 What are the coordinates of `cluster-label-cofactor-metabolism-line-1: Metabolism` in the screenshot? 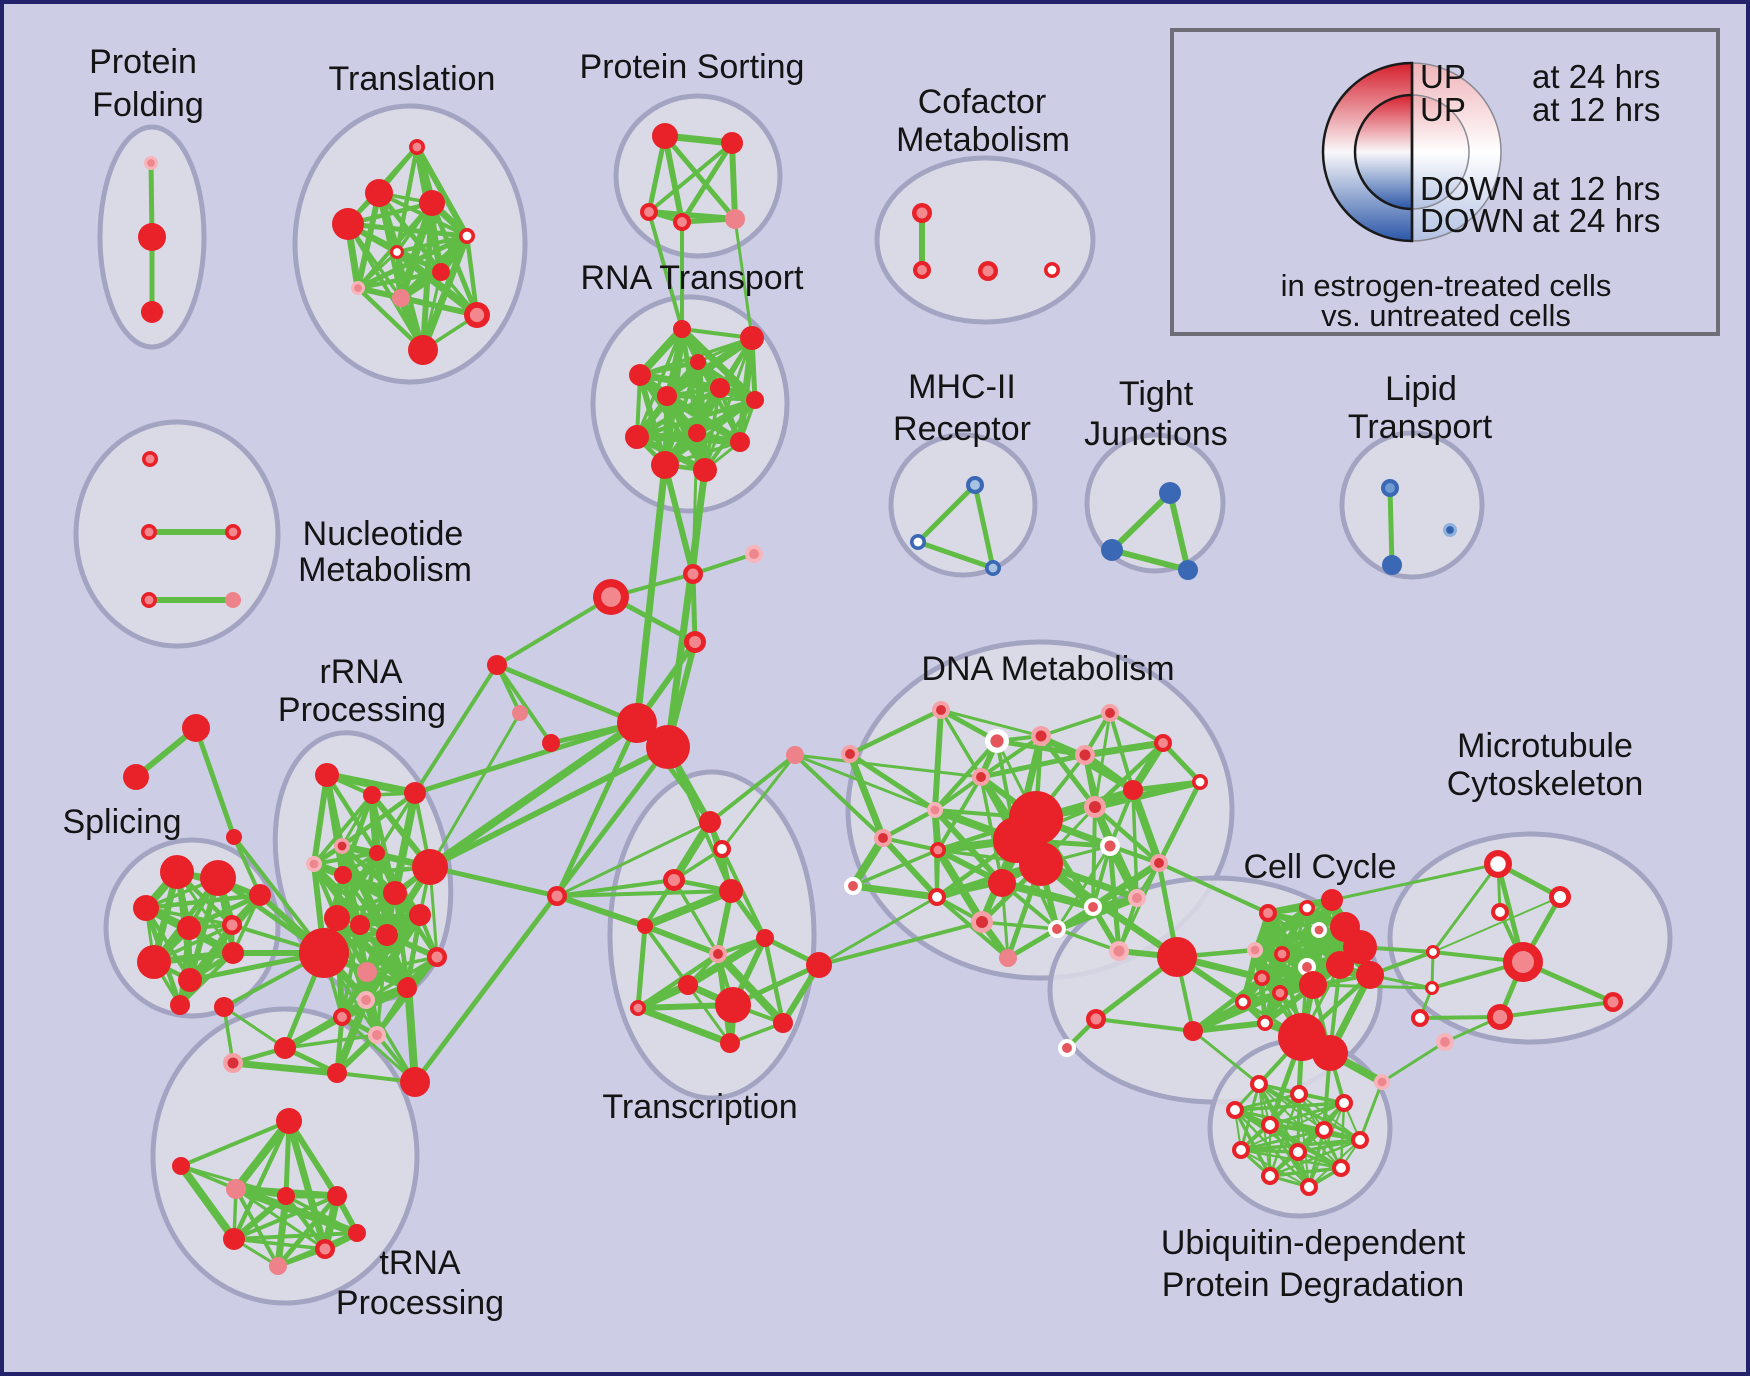 It's located at (983, 140).